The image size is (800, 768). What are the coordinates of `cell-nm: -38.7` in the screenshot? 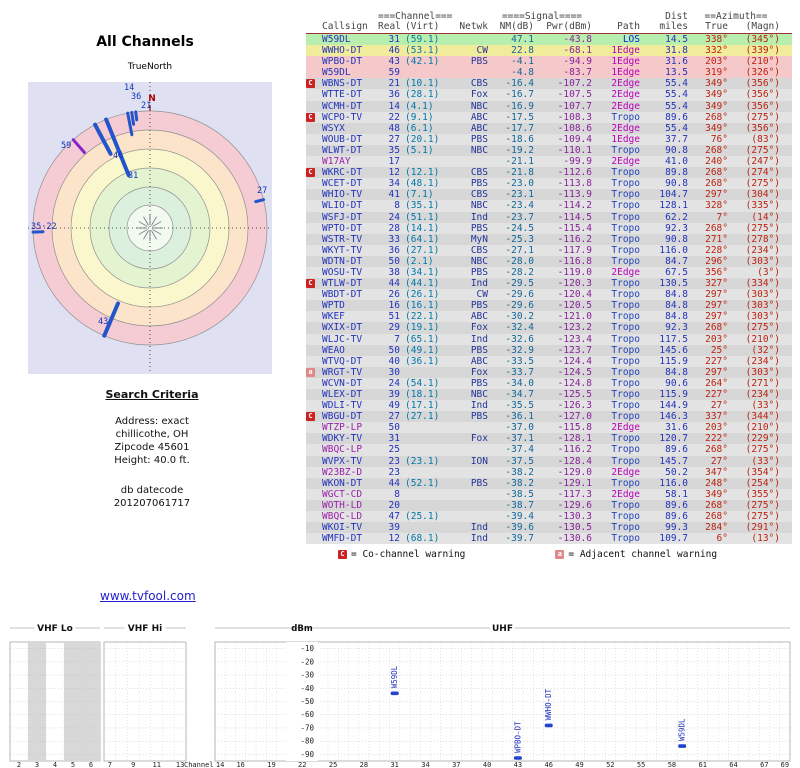 It's located at (519, 505).